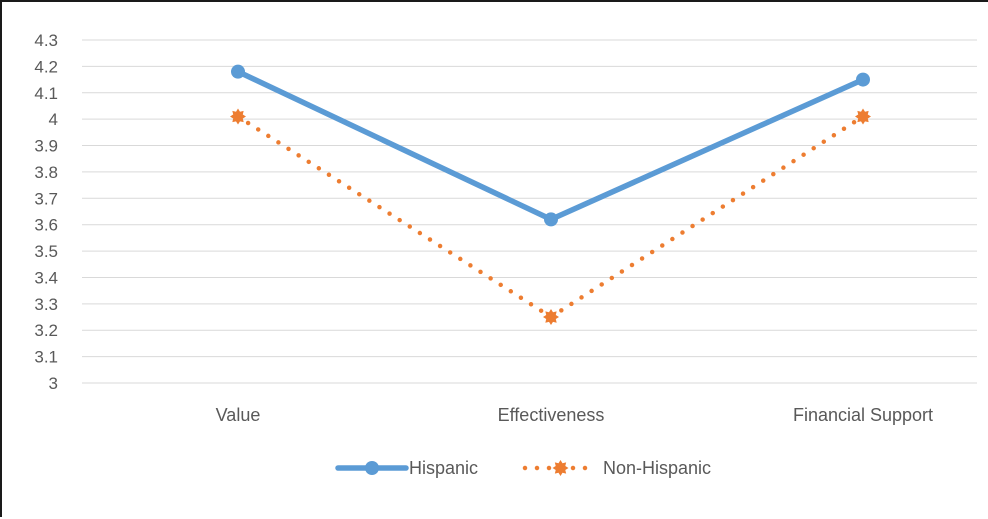 The image size is (988, 519). I want to click on legend-label: Non-Hispanic, so click(657, 468).